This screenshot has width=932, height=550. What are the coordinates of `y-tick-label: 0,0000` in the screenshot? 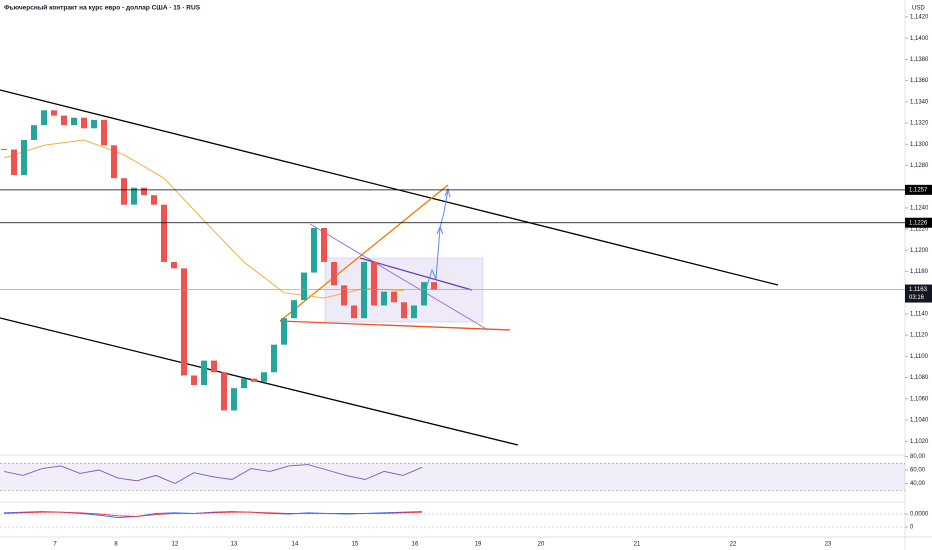 It's located at (919, 515).